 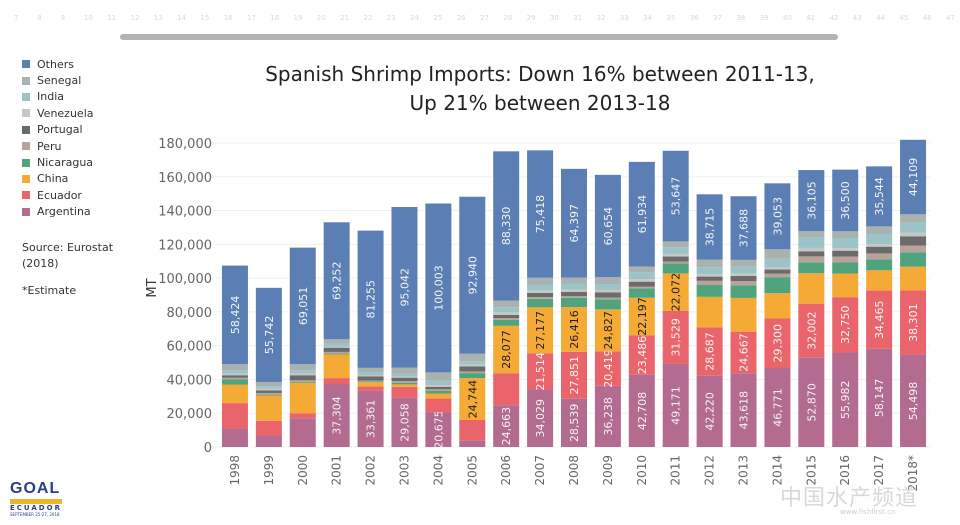 What do you see at coordinates (298, 18) in the screenshot?
I see `ruler-tick: 19` at bounding box center [298, 18].